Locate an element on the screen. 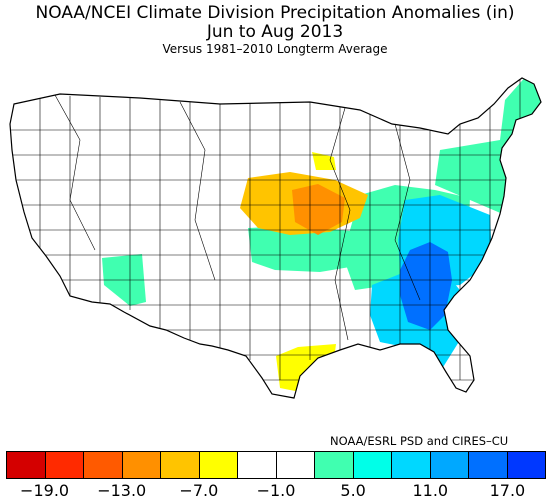 Image resolution: width=550 pixels, height=503 pixels. legend-tick-label: −13.0 is located at coordinates (122, 490).